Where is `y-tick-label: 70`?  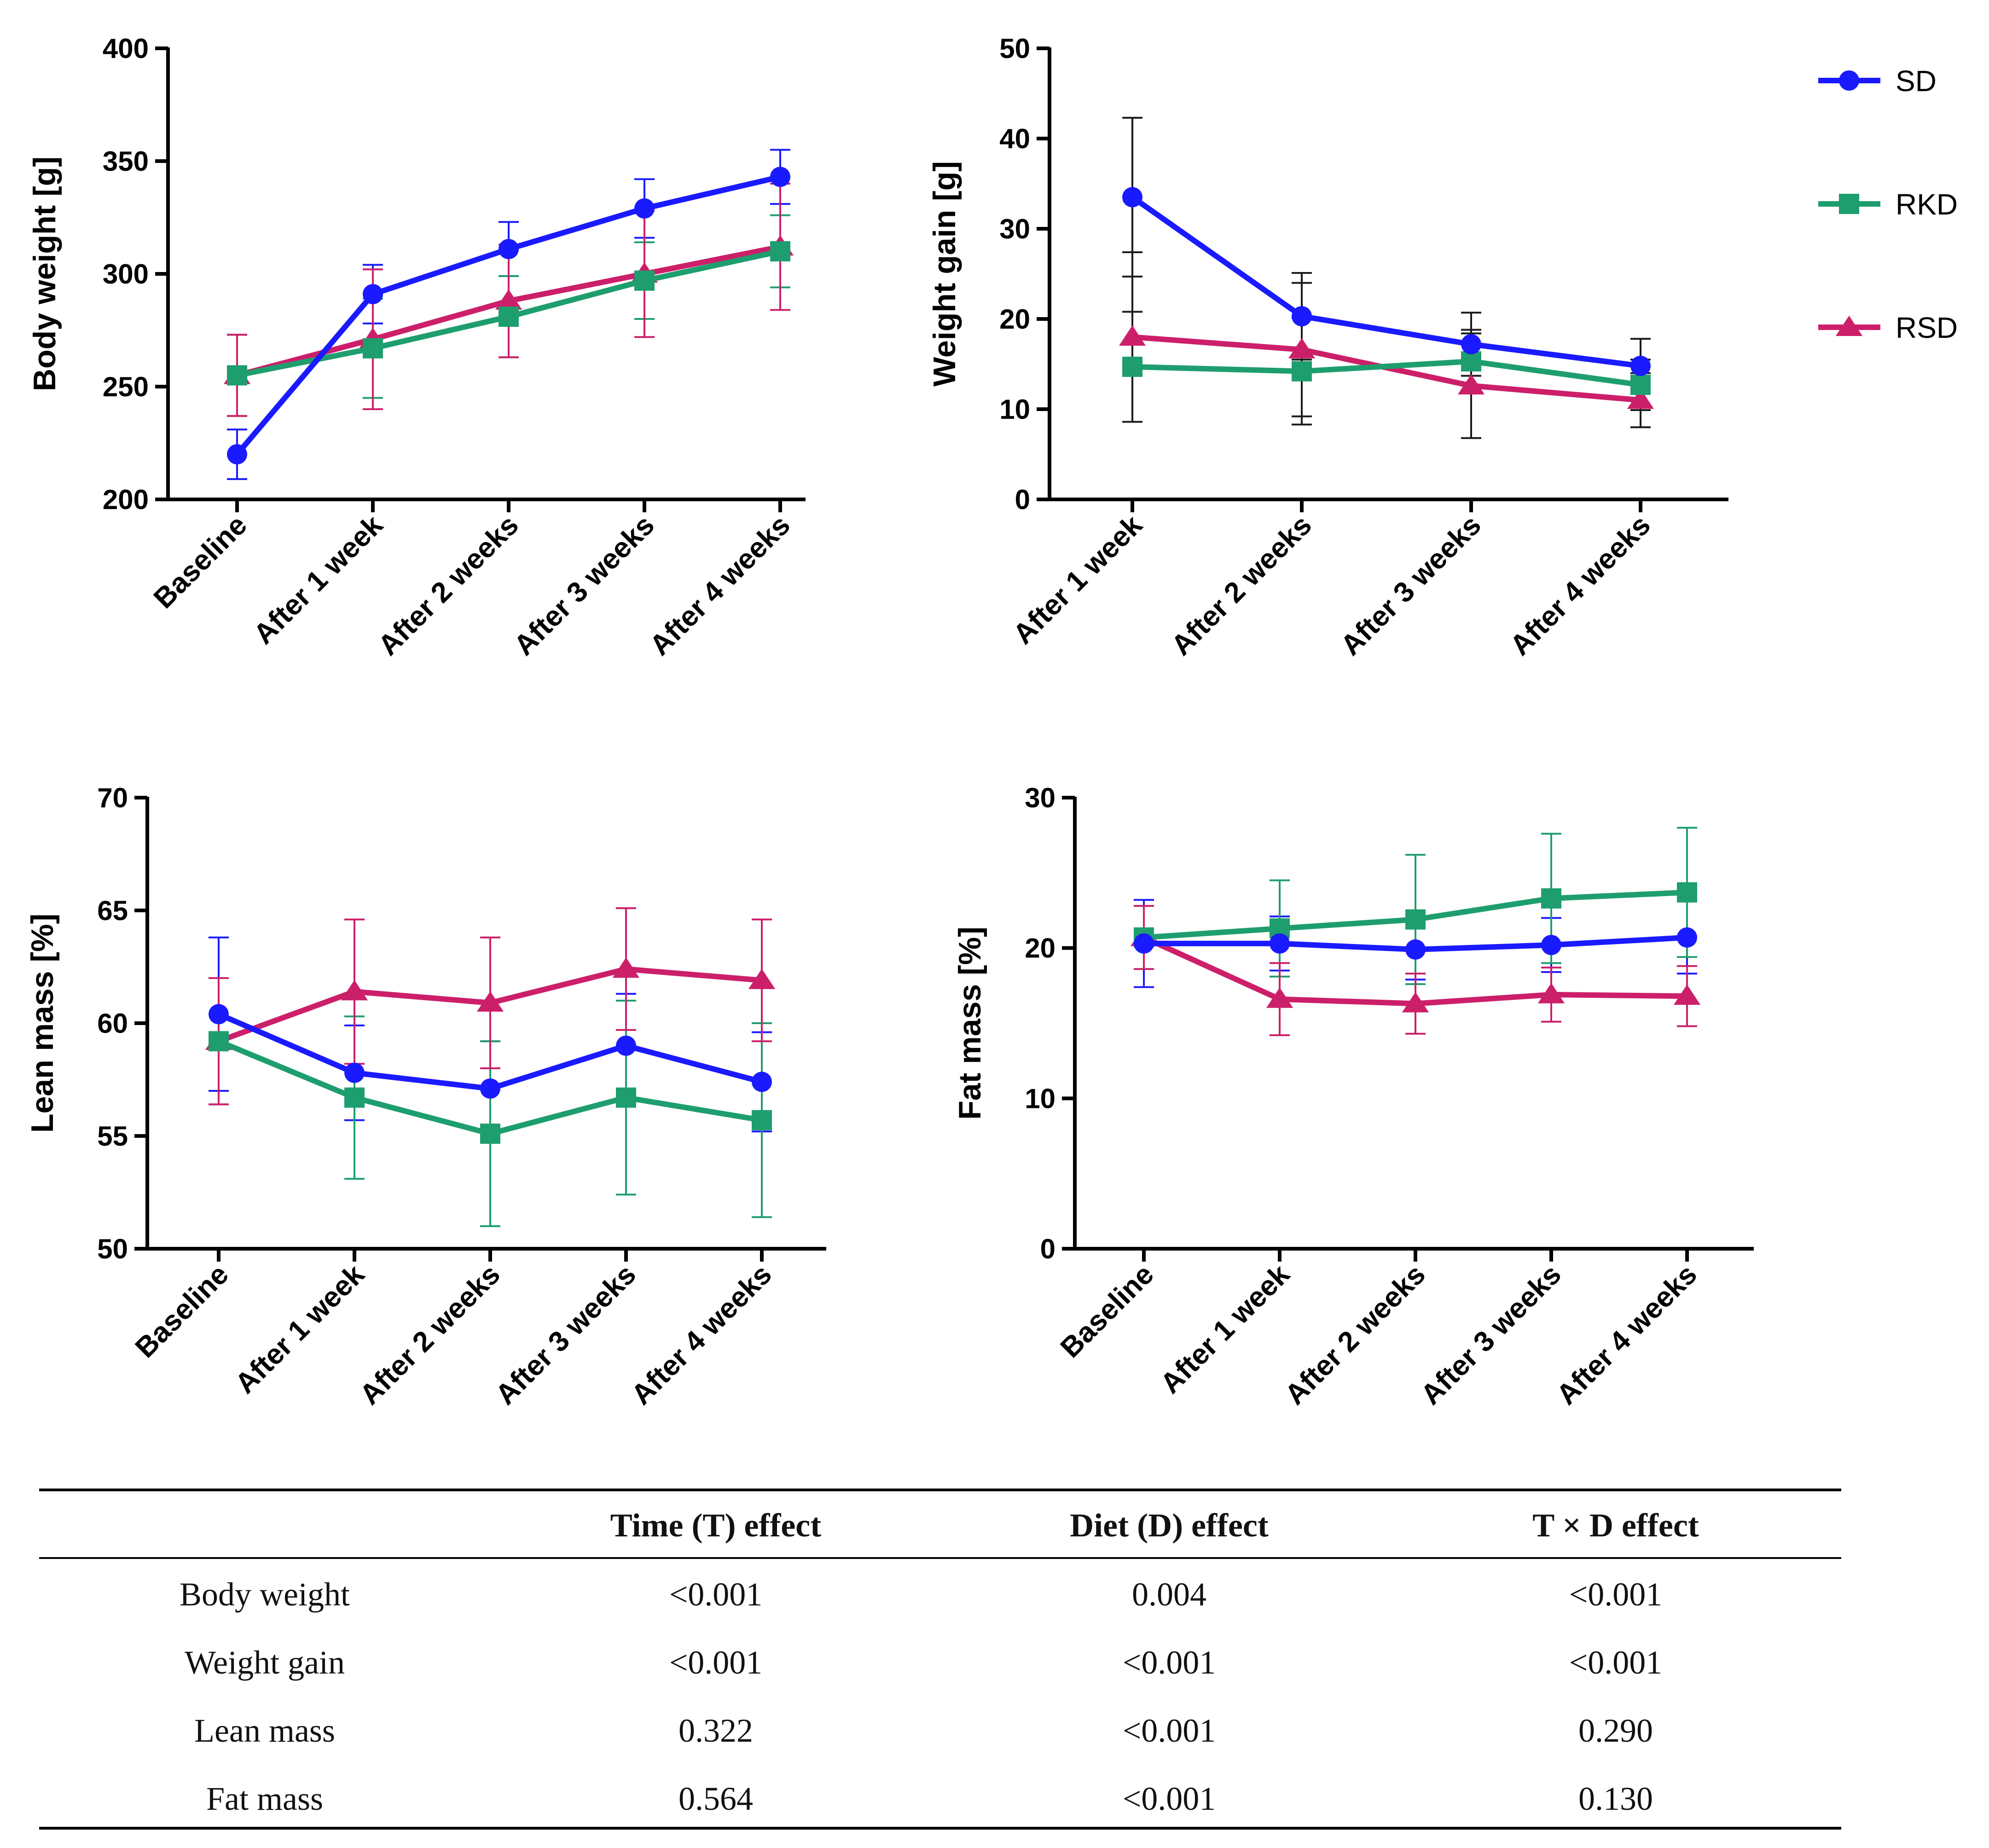 y-tick-label: 70 is located at coordinates (112, 797).